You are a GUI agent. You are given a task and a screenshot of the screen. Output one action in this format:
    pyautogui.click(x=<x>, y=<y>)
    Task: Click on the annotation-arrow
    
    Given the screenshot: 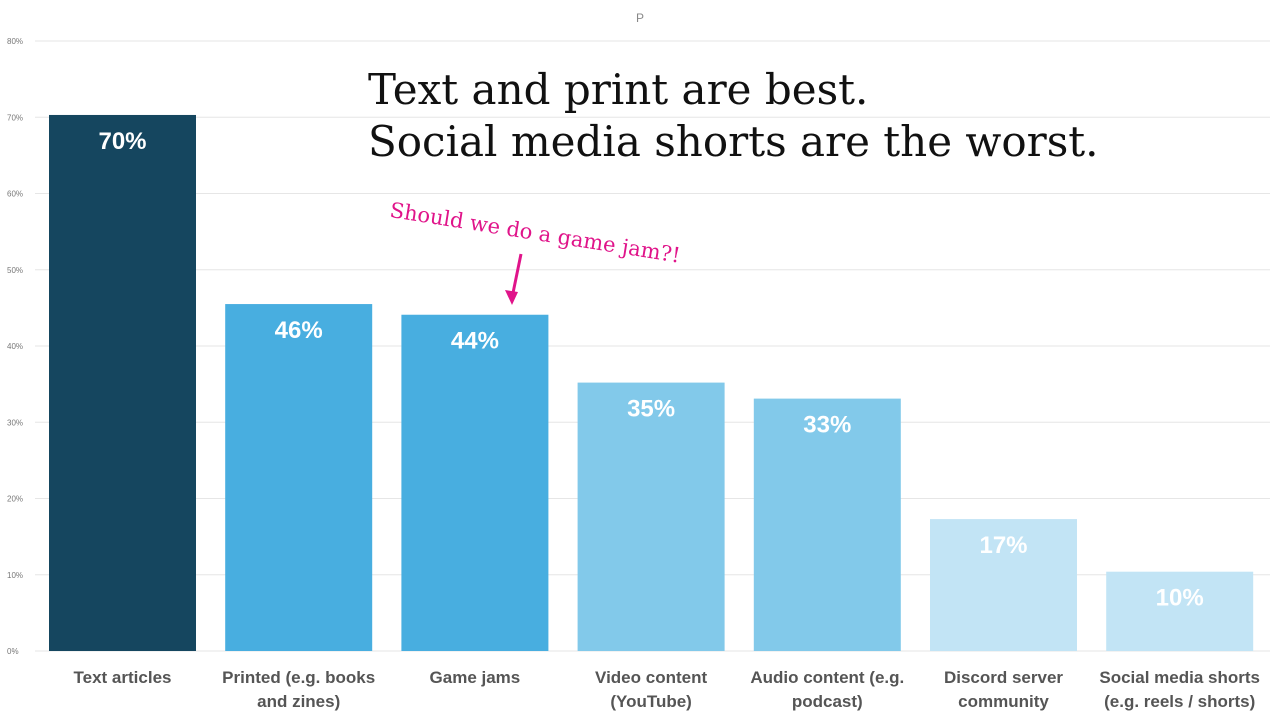 What is the action you would take?
    pyautogui.click(x=514, y=279)
    